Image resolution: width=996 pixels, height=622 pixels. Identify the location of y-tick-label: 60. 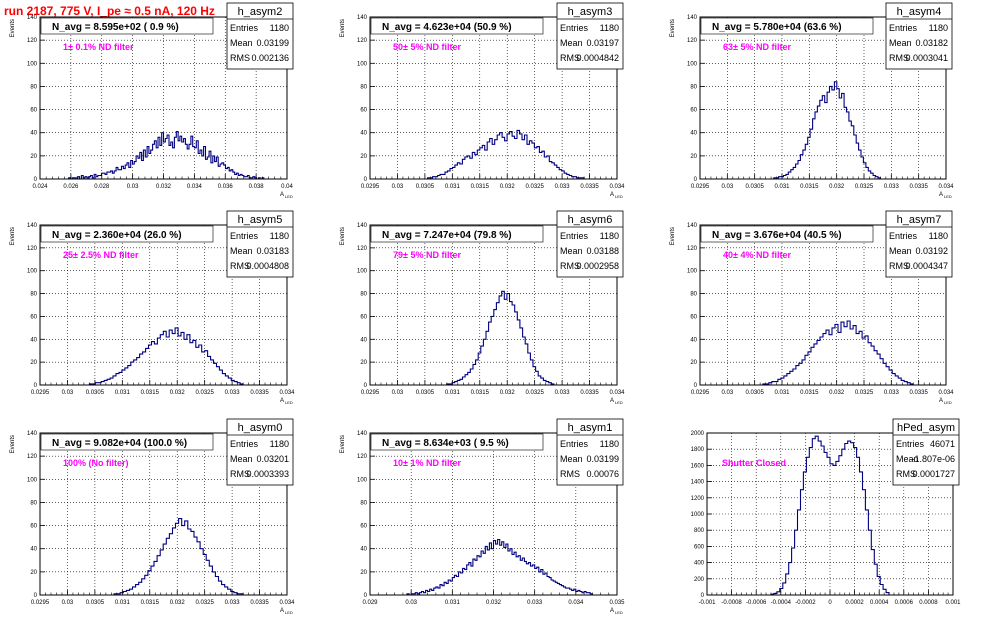
(33, 111).